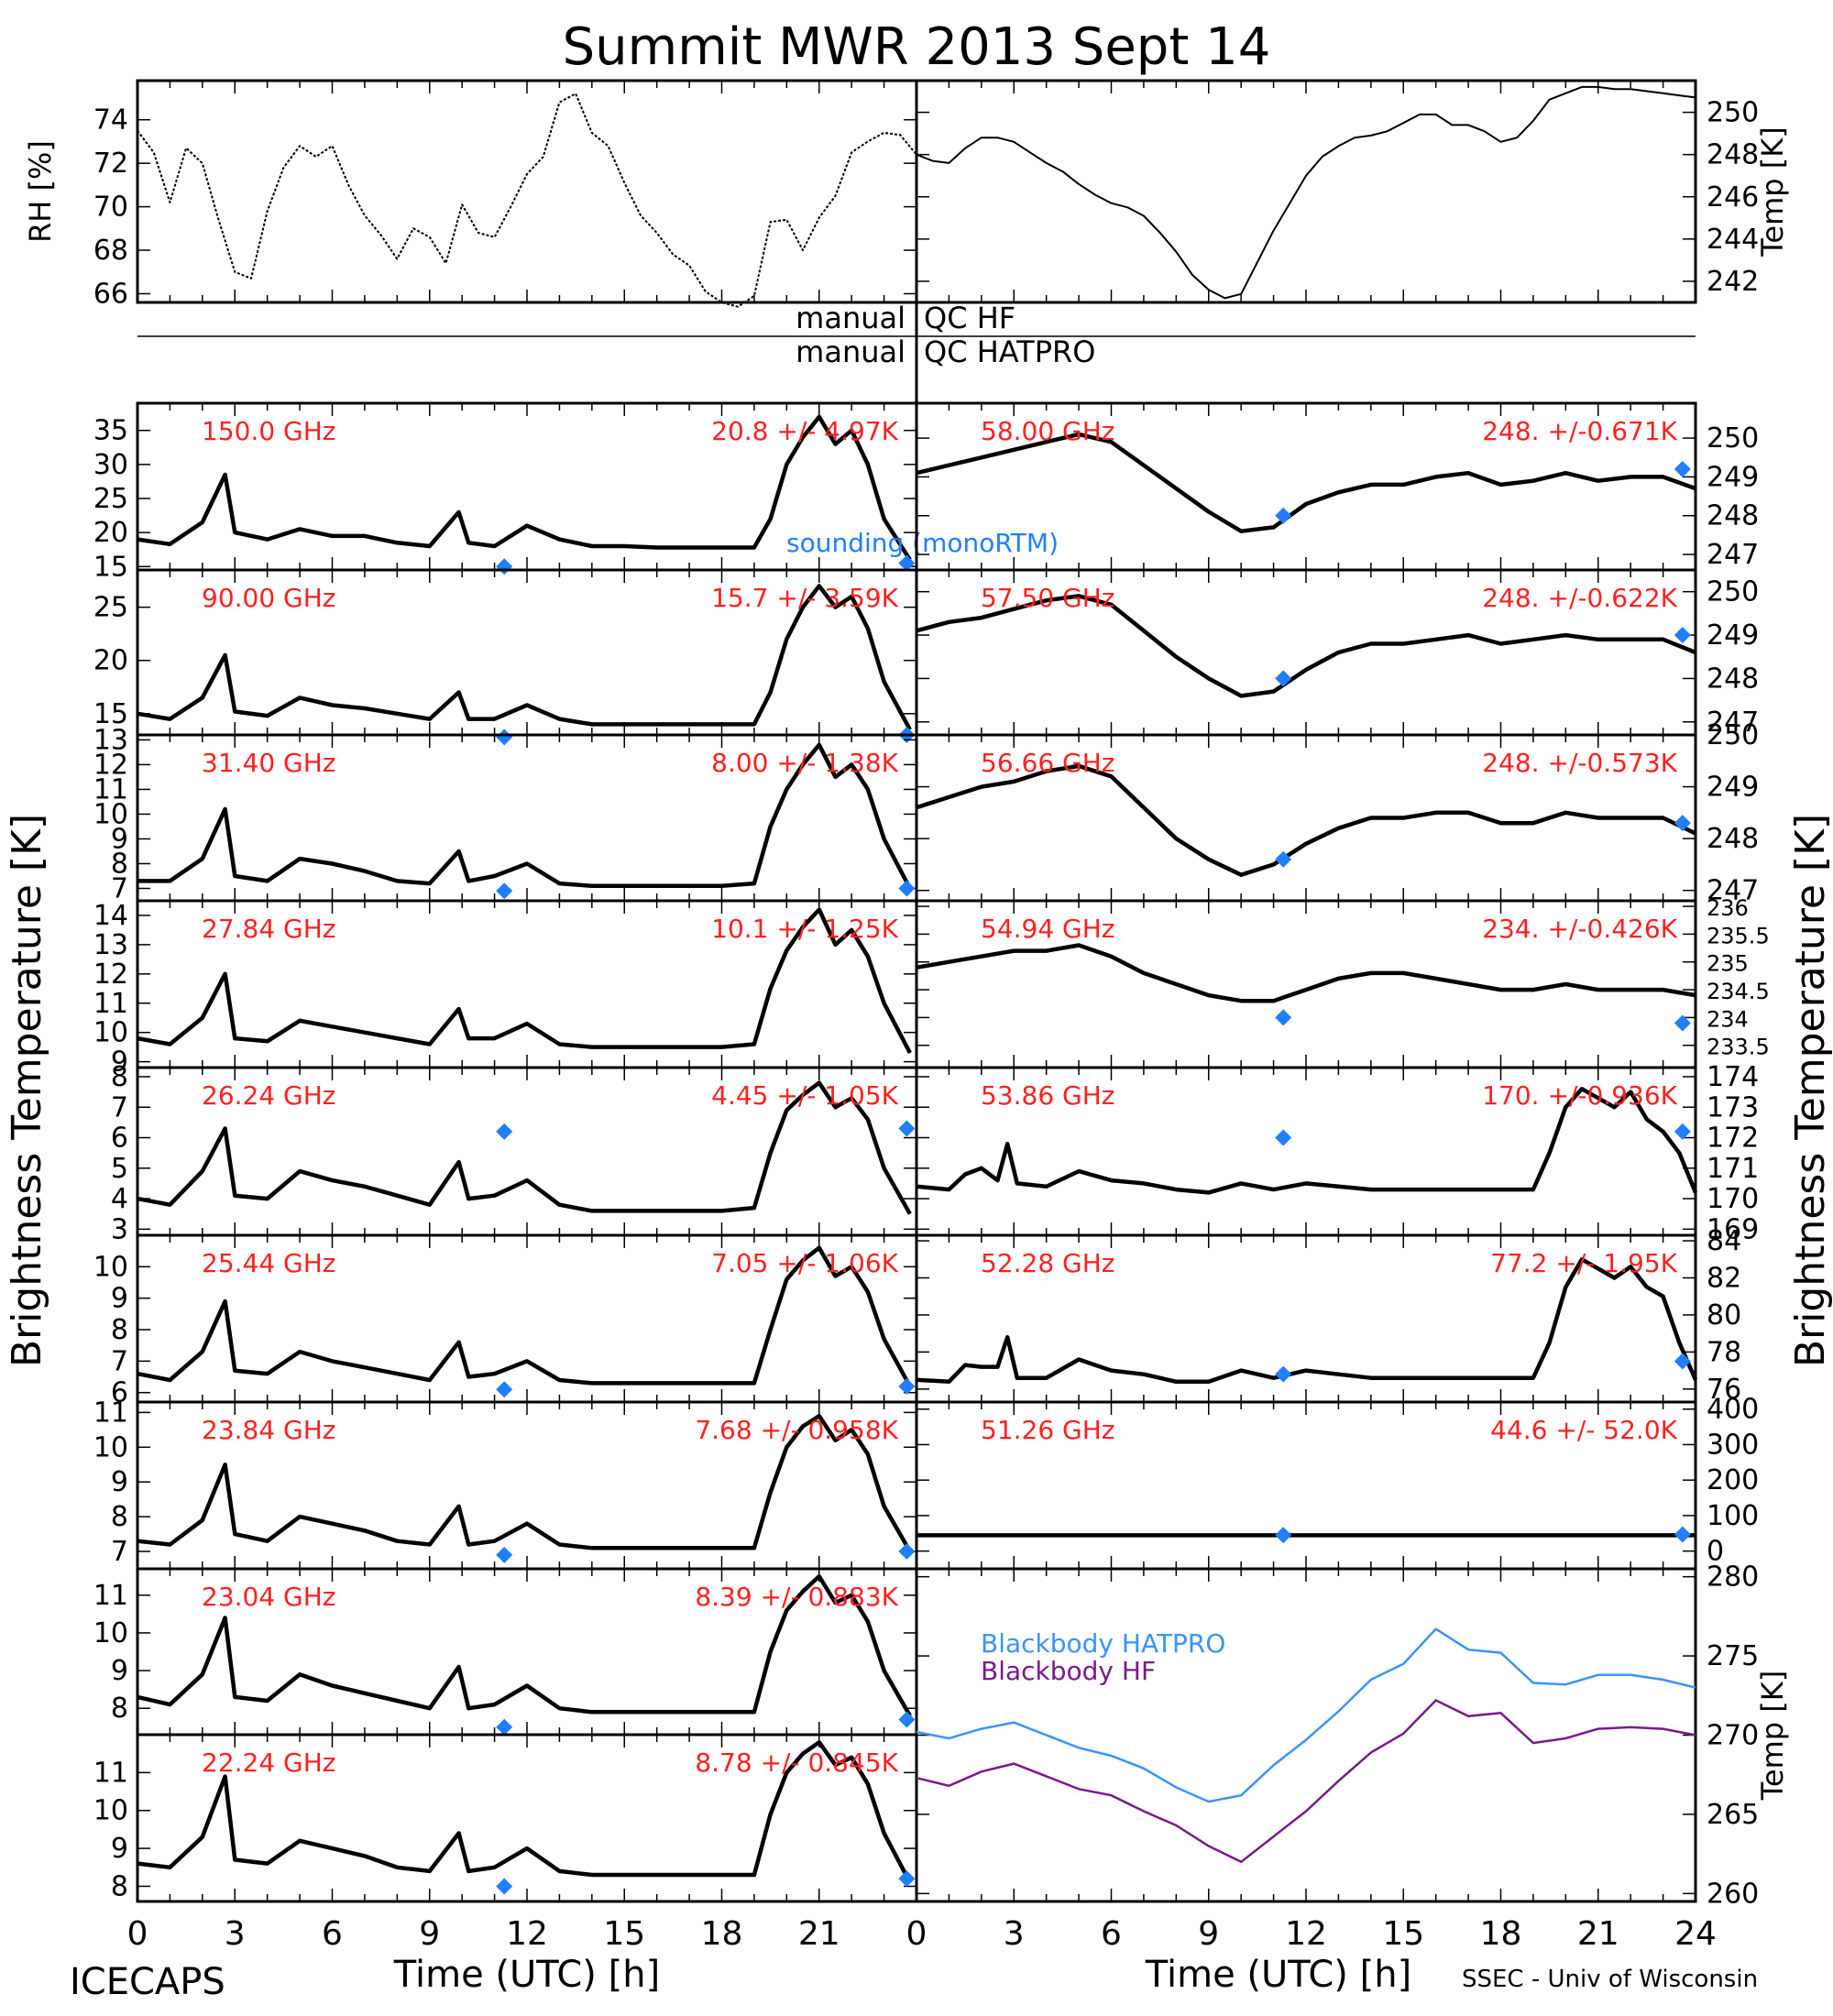 The image size is (1833, 2016). Describe the element at coordinates (526, 1975) in the screenshot. I see `left-xlabel: Time (UTC) [h]` at that location.